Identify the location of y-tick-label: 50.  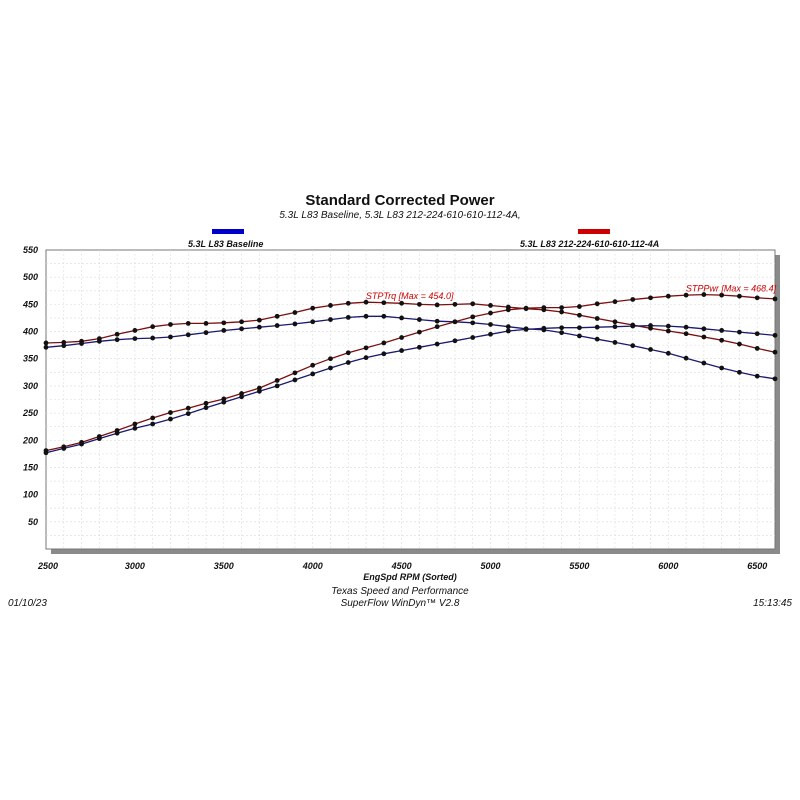
(33, 522).